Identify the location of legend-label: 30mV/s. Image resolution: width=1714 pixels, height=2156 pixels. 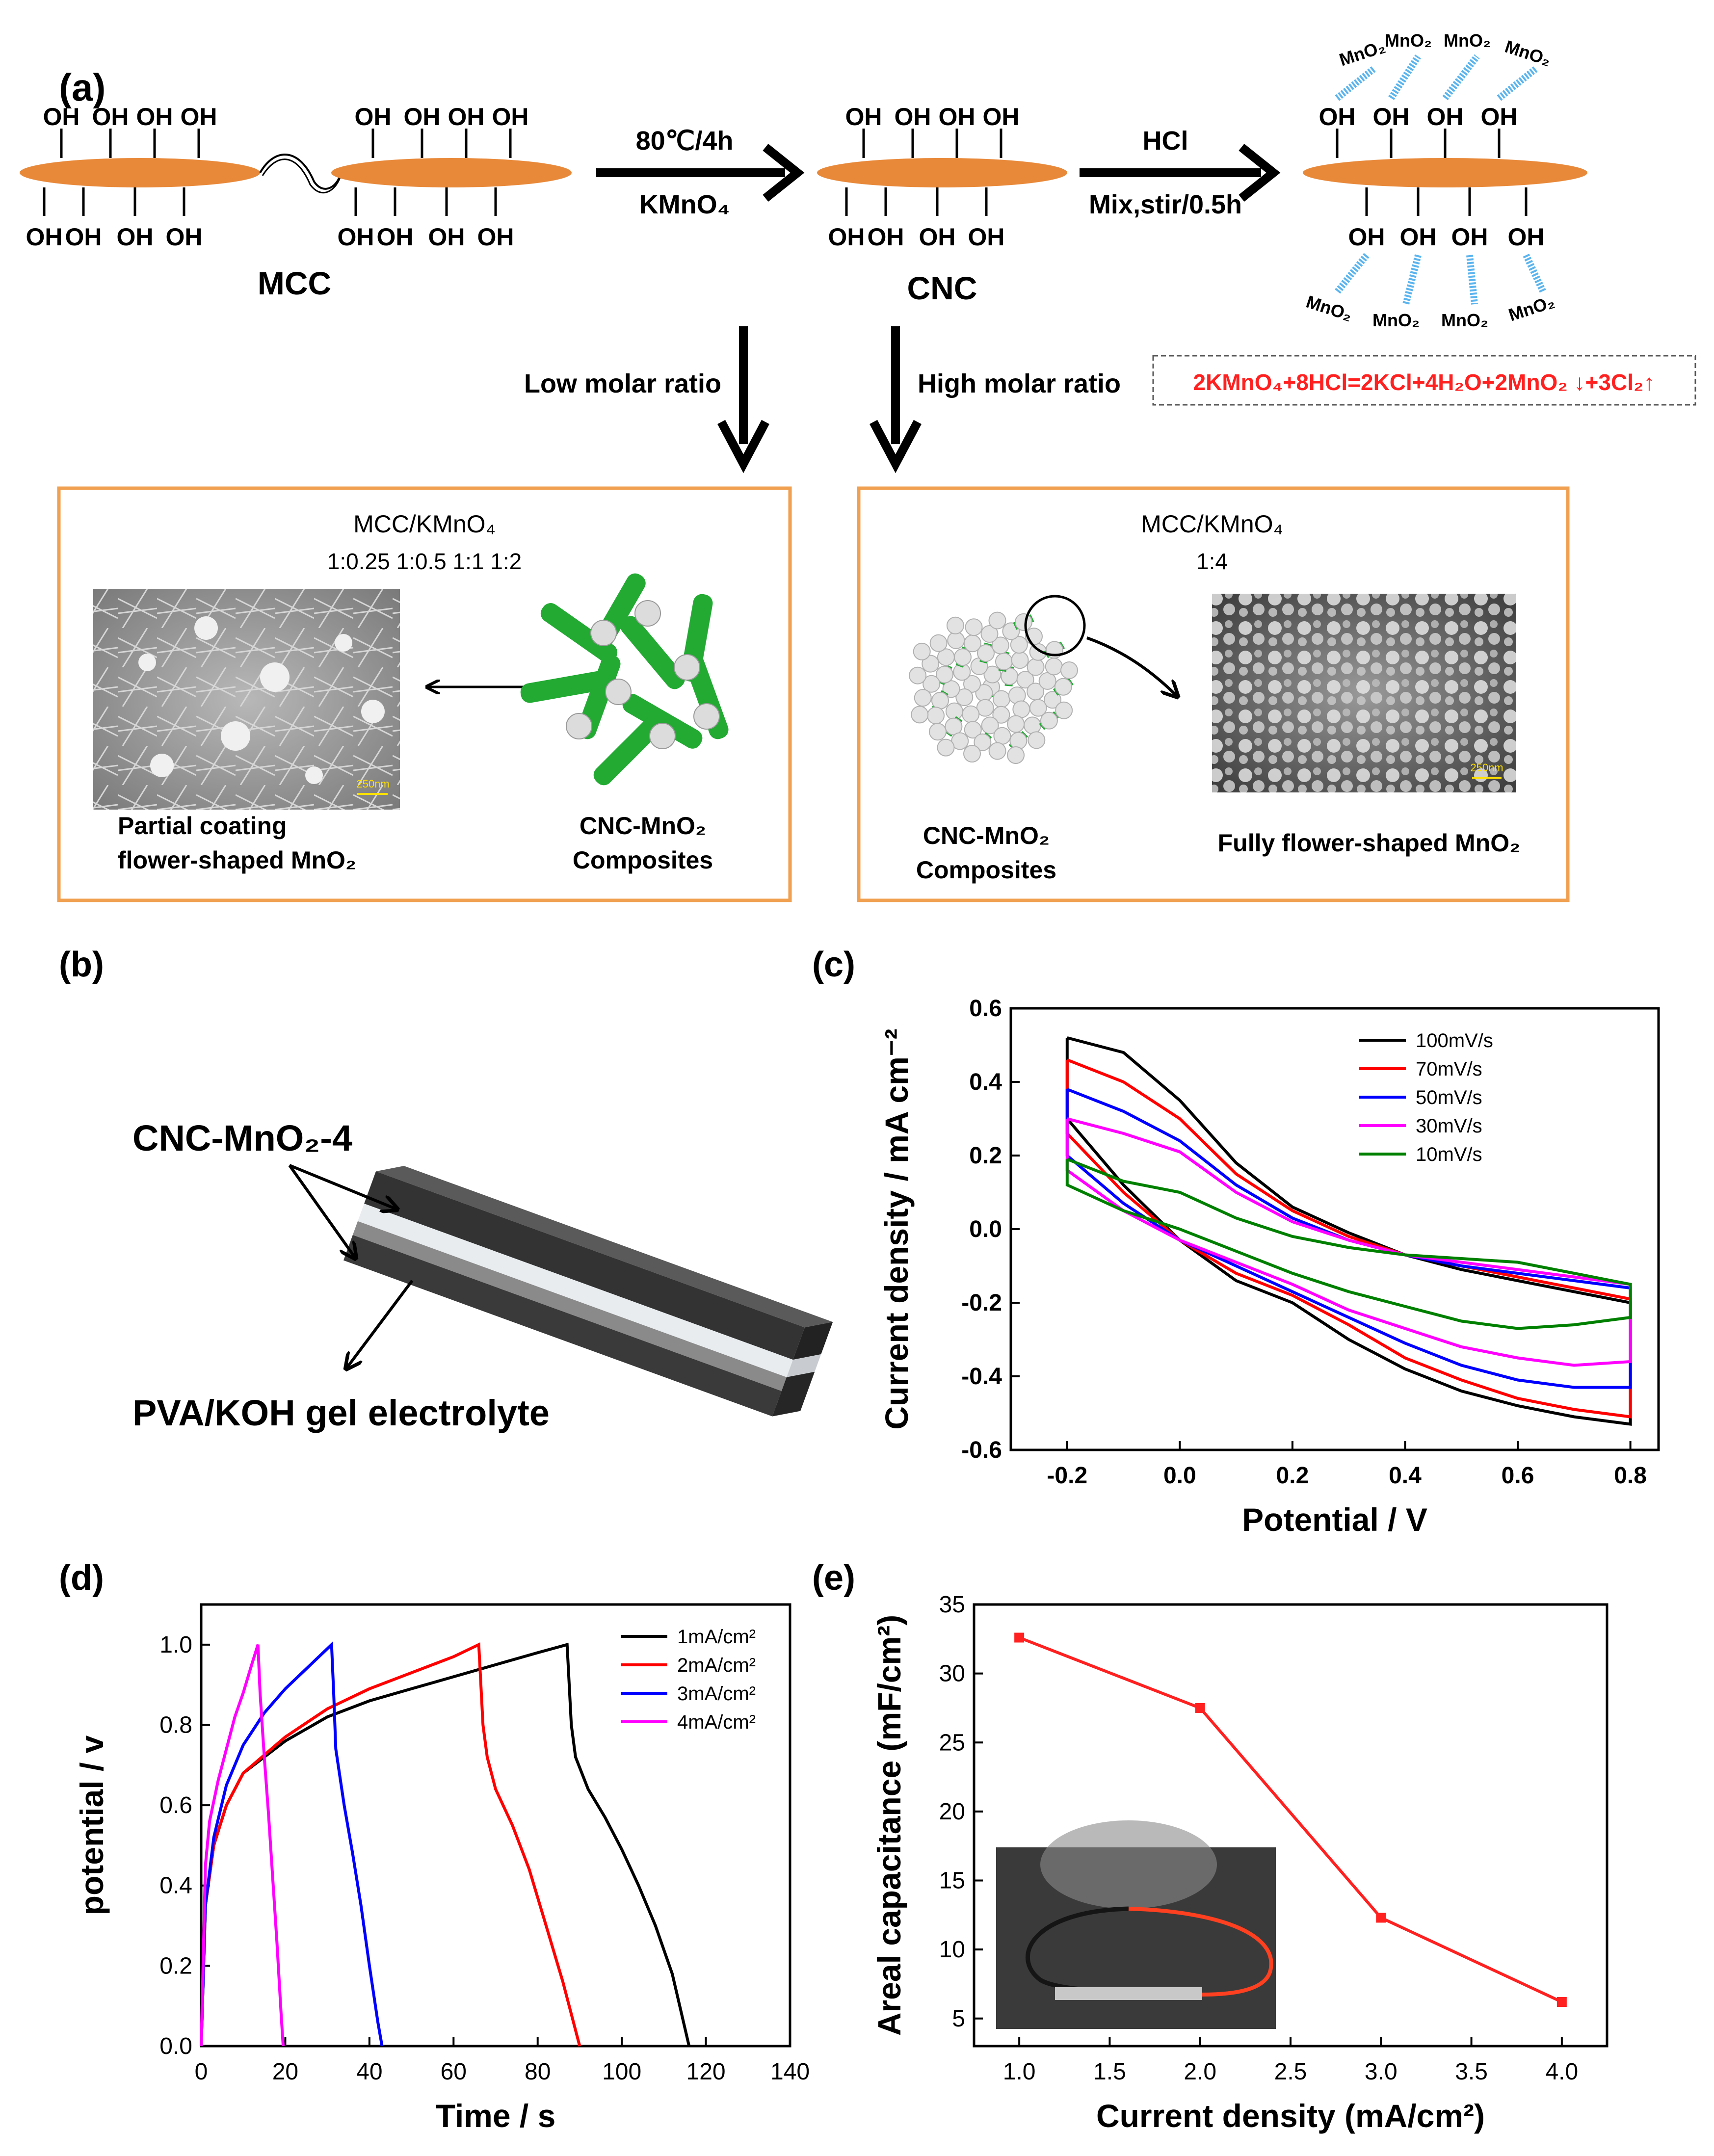
(1449, 1126).